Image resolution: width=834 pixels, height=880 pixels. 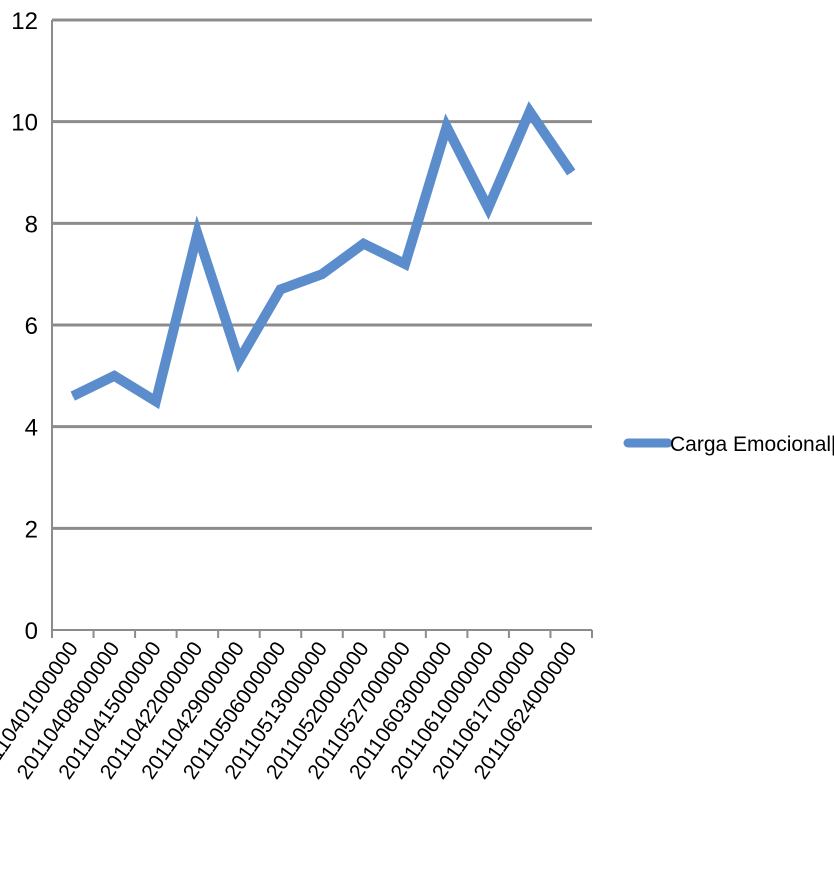 I want to click on y-tick-label: 12, so click(x=24, y=21).